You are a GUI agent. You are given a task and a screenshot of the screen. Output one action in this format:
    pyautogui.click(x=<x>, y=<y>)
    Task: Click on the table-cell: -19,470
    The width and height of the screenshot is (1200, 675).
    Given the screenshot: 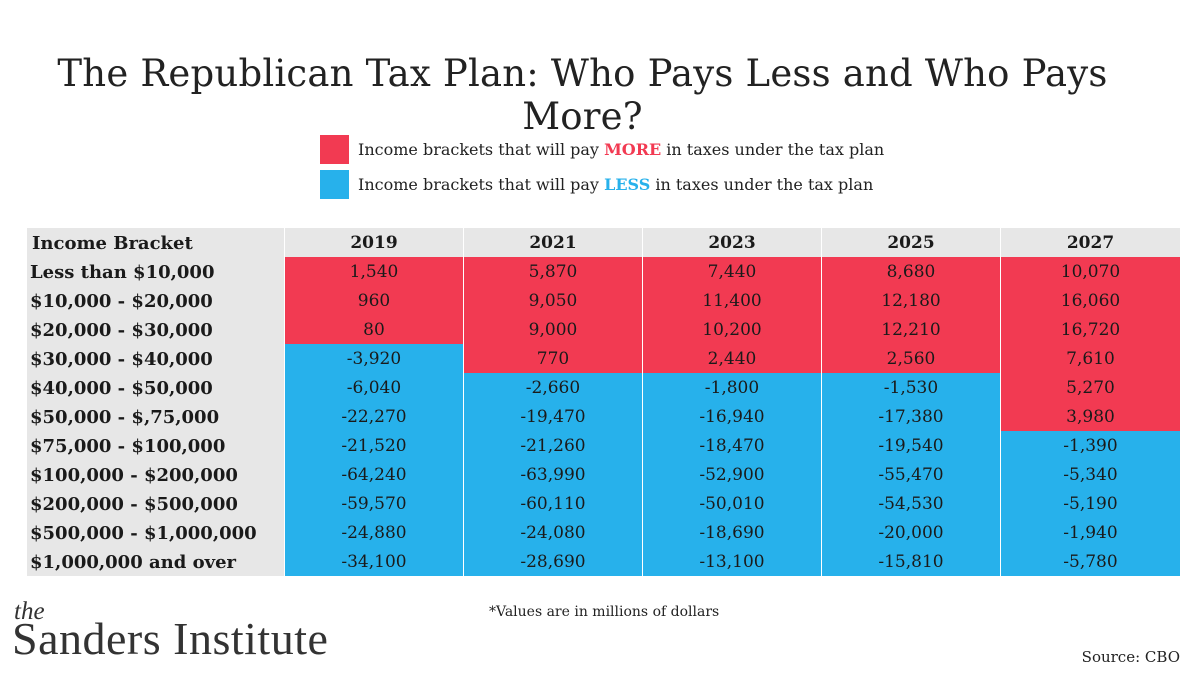 What is the action you would take?
    pyautogui.click(x=553, y=416)
    